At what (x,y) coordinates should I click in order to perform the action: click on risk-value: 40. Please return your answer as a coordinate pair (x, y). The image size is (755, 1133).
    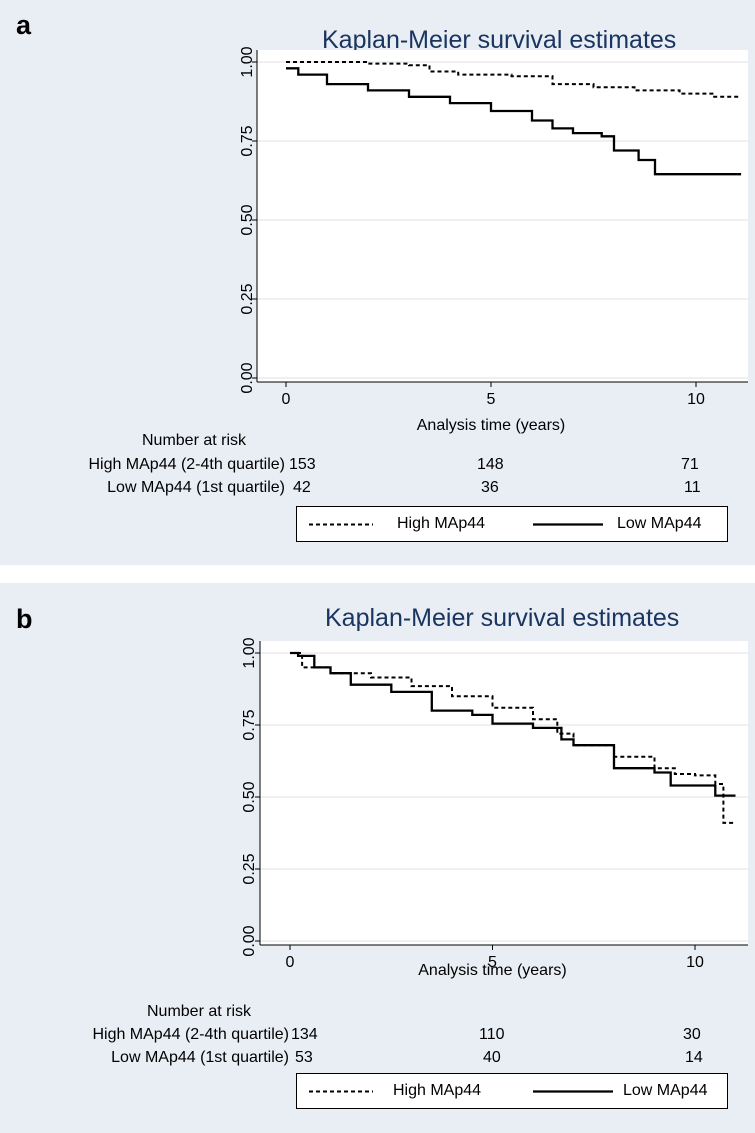
    Looking at the image, I should click on (492, 1057).